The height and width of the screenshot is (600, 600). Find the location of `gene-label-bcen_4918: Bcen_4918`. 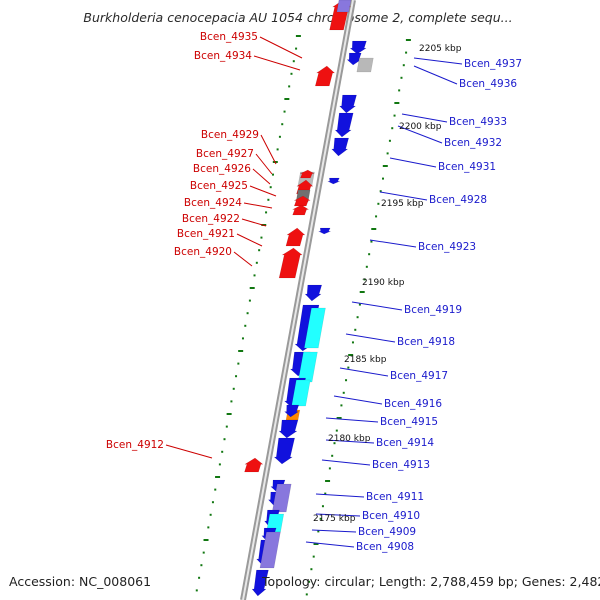

gene-label-bcen_4918: Bcen_4918 is located at coordinates (426, 342).